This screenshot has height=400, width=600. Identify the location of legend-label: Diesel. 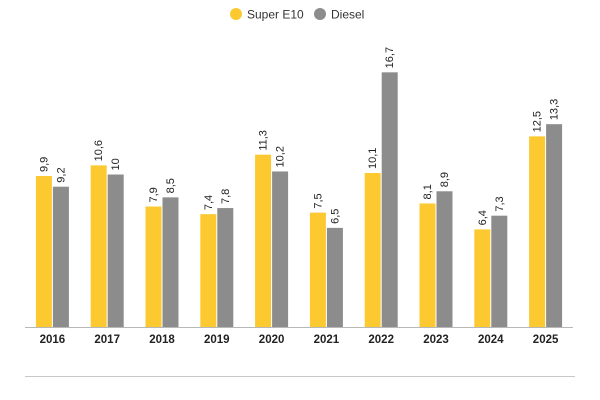
(347, 15).